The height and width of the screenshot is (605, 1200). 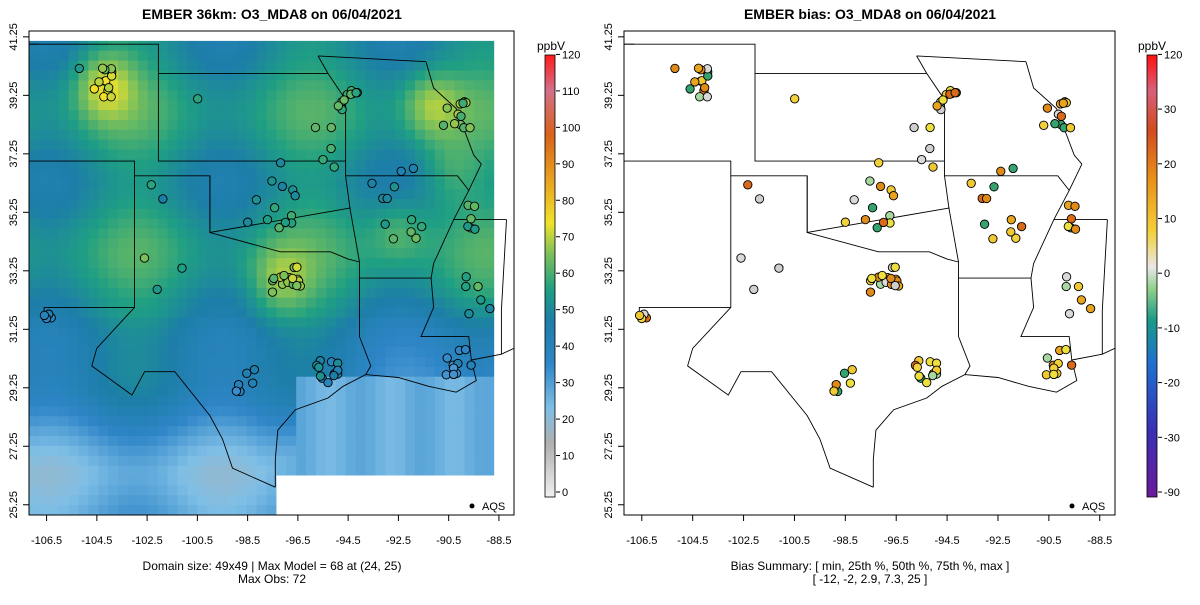 I want to click on colorbar-tick-label: 110, so click(x=571, y=92).